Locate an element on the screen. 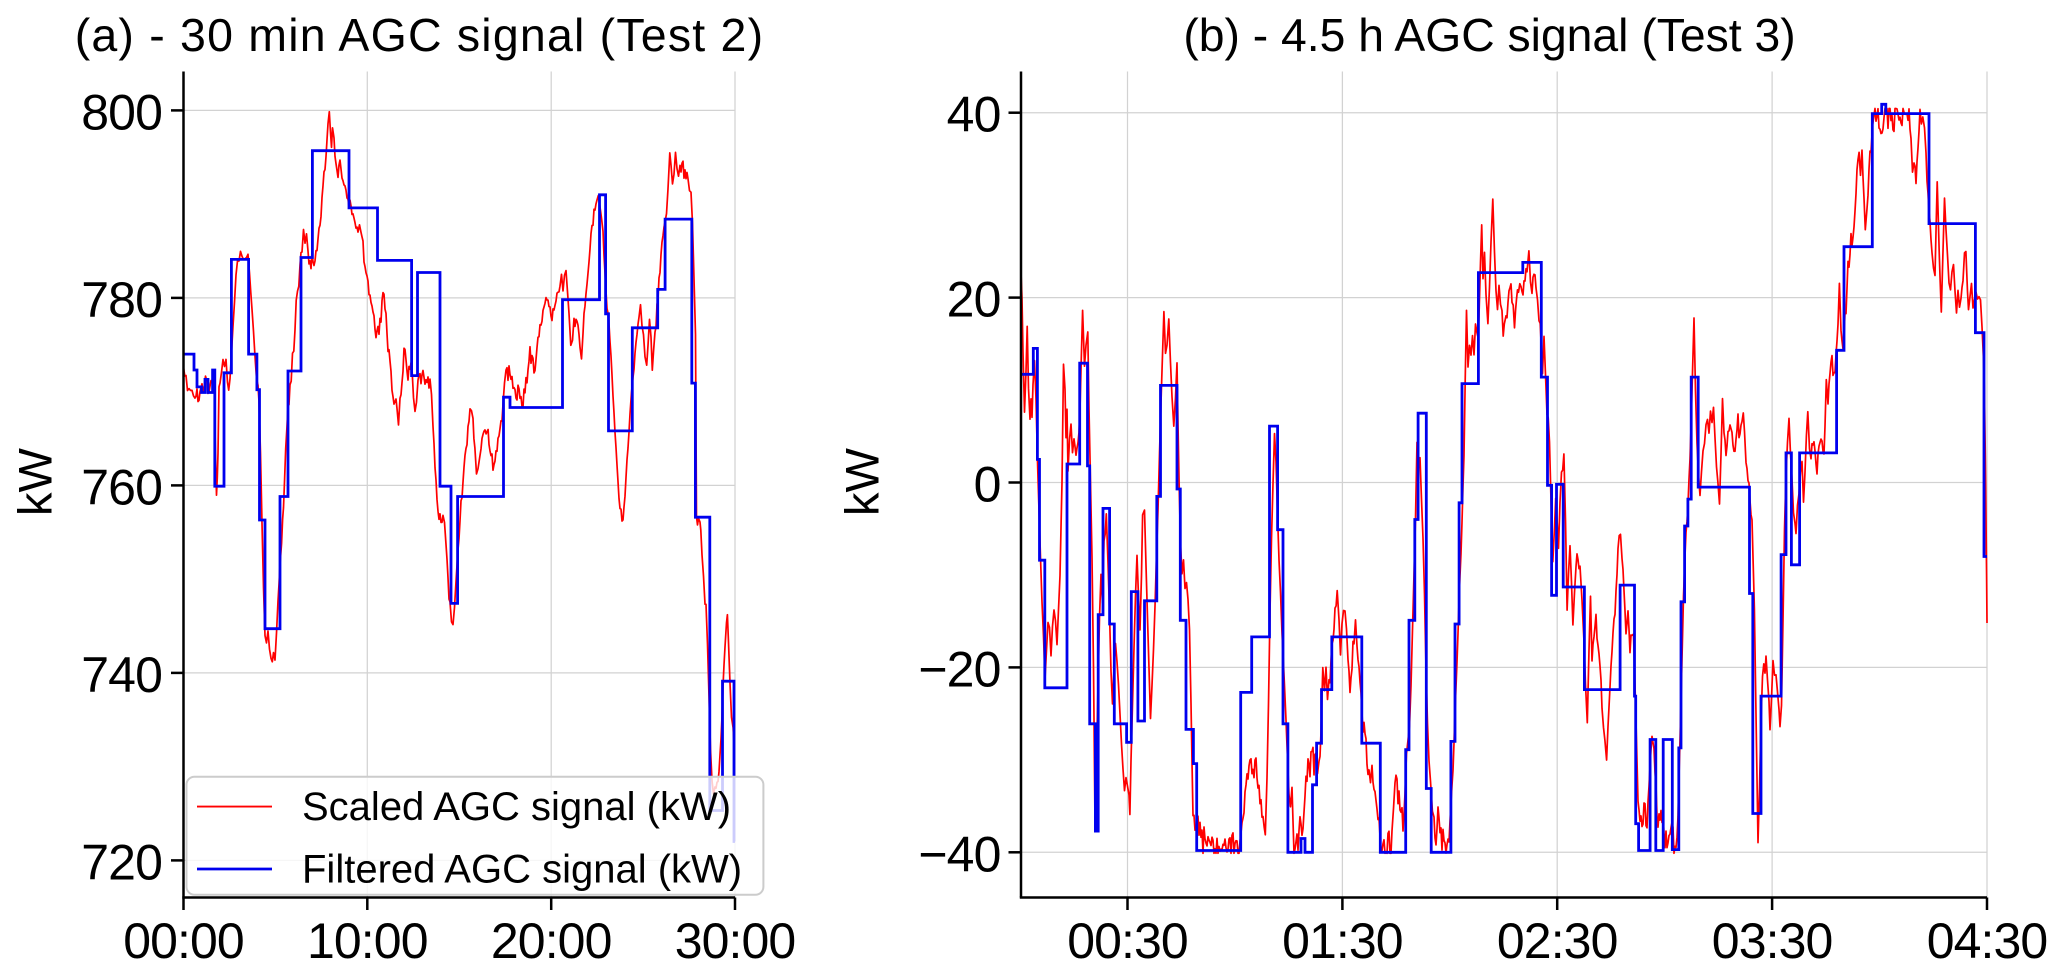 The height and width of the screenshot is (974, 2067). svg-text: 04:30 is located at coordinates (1987, 941).